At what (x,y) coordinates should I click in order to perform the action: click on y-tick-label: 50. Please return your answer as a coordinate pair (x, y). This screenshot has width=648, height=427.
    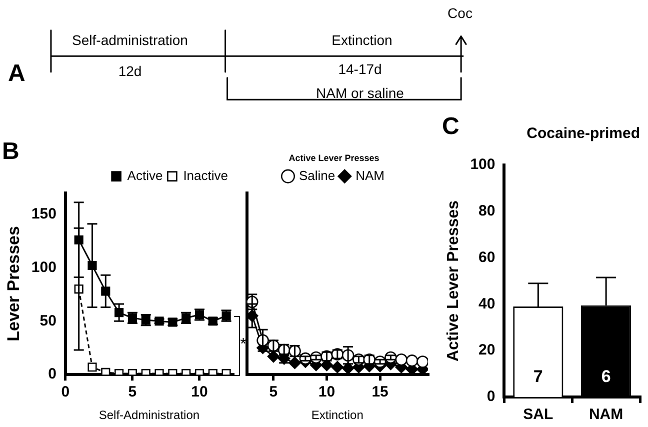
    Looking at the image, I should click on (48, 321).